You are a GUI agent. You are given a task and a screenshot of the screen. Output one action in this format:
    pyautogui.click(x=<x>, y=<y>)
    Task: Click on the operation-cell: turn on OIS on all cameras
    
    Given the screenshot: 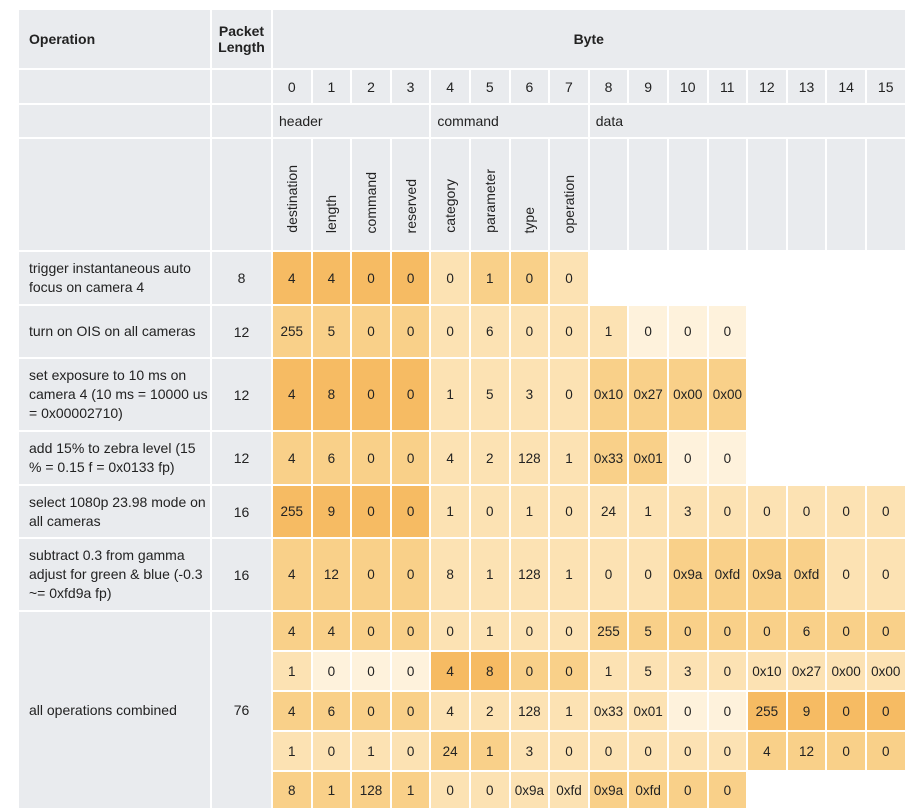 What is the action you would take?
    pyautogui.click(x=114, y=331)
    